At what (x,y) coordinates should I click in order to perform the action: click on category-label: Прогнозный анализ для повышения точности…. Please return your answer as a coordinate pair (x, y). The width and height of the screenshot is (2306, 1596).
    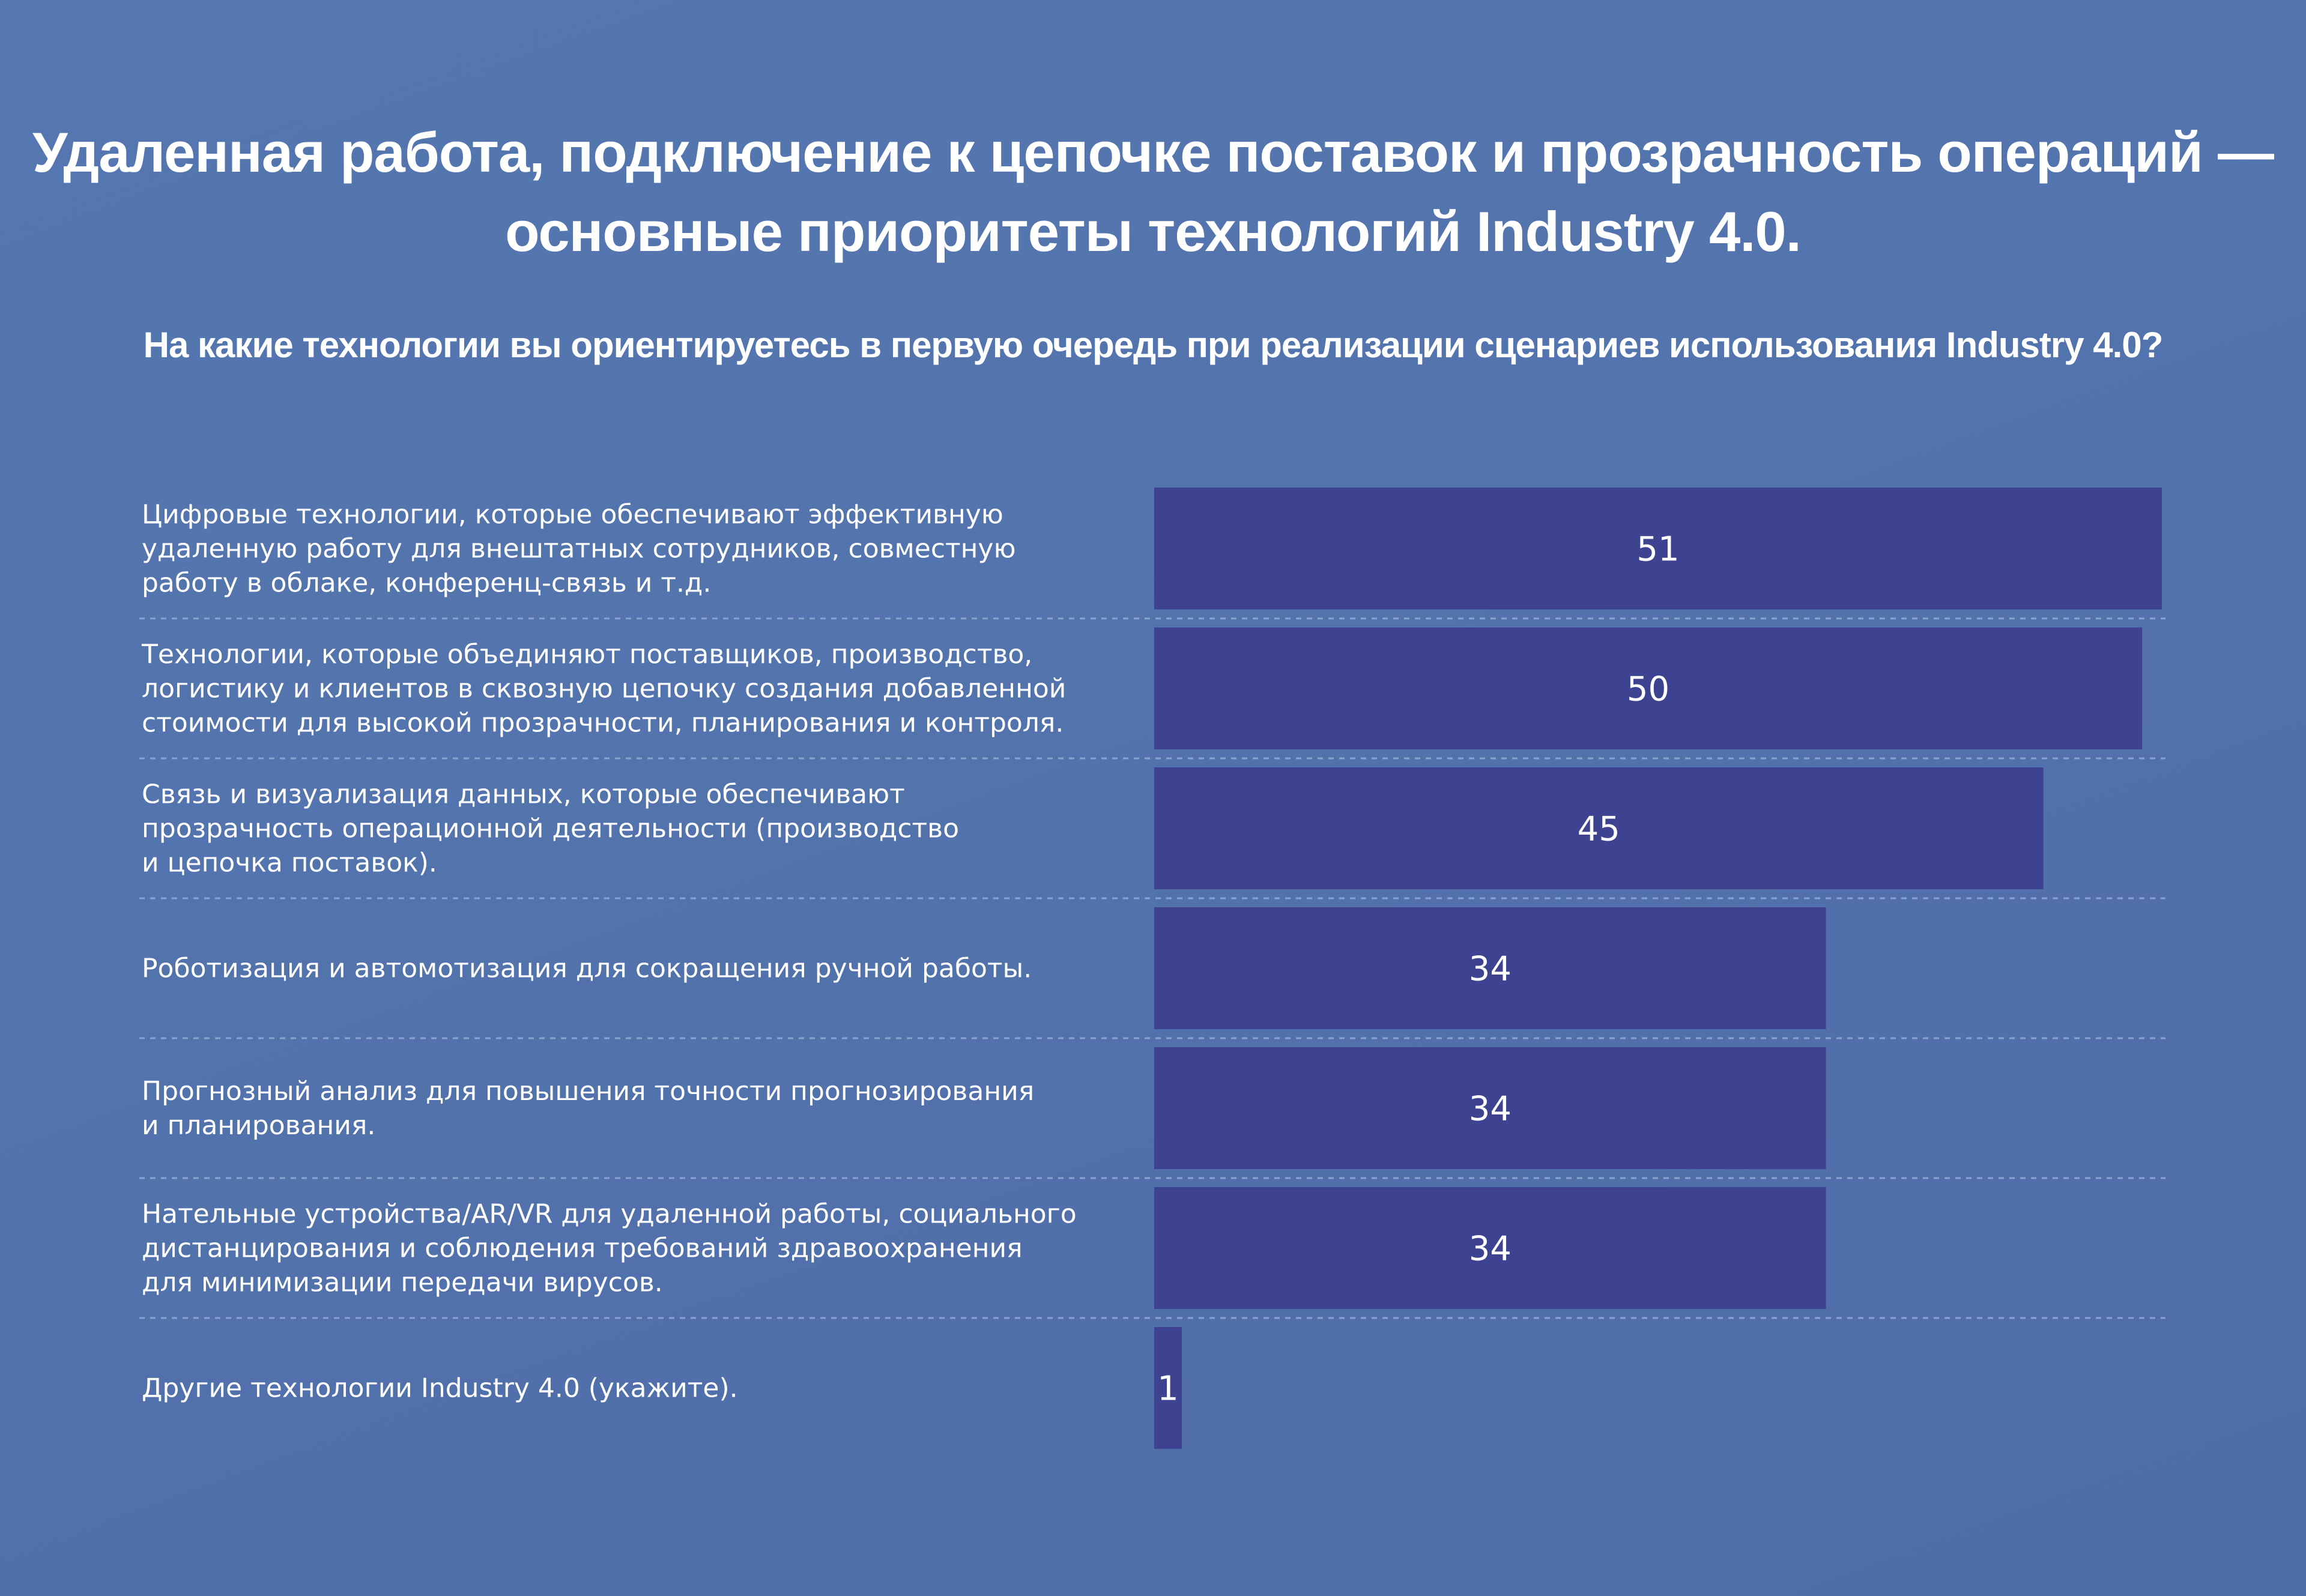
    Looking at the image, I should click on (588, 1108).